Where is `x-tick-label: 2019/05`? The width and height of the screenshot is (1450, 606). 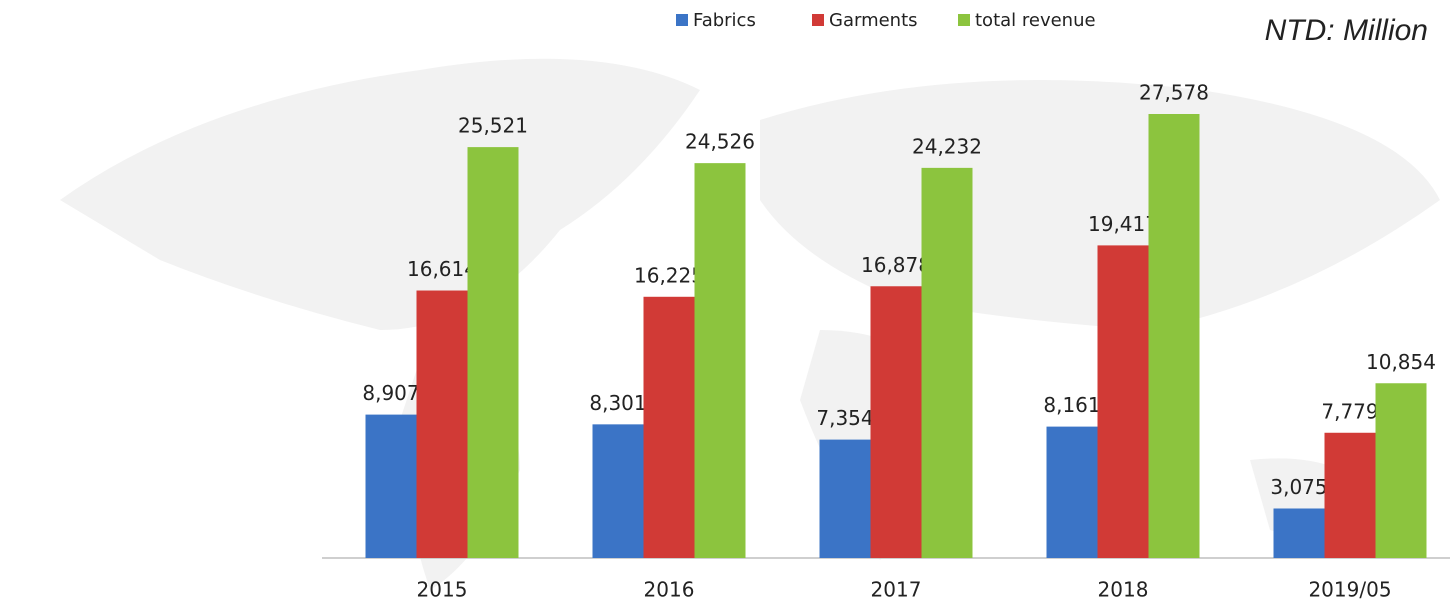
x-tick-label: 2019/05 is located at coordinates (1349, 590).